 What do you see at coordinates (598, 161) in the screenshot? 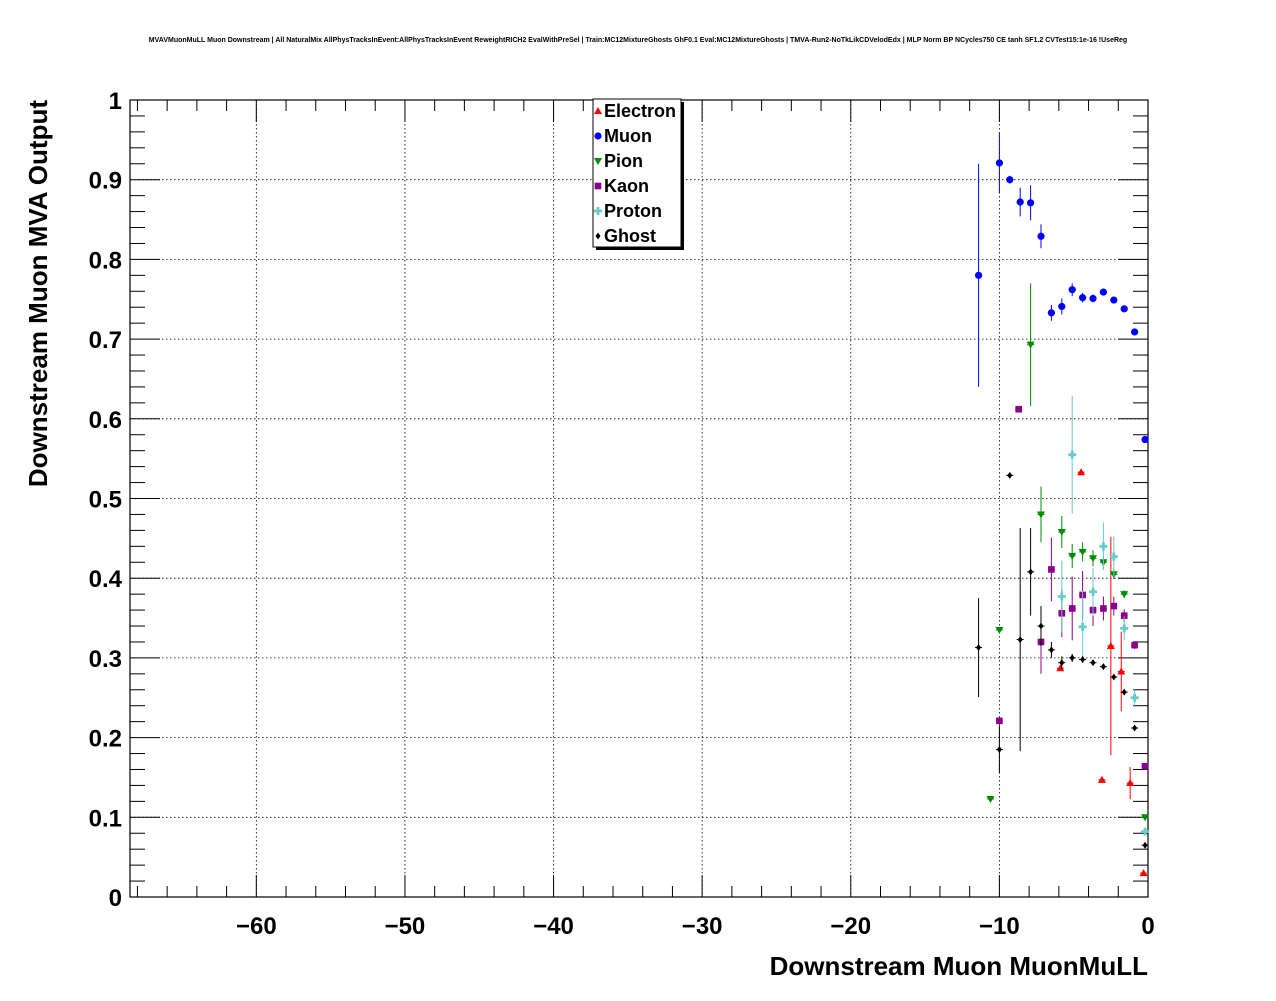
I see `legend-marker-pion` at bounding box center [598, 161].